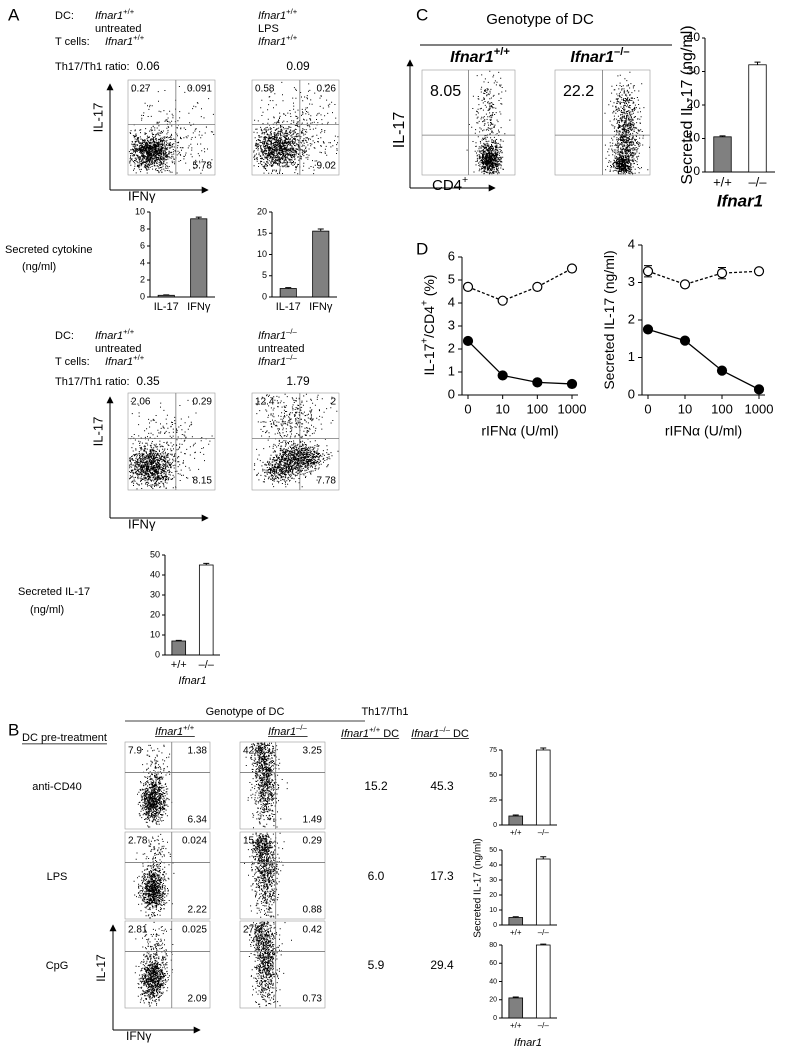  I want to click on row-label: T cells:, so click(72, 362).